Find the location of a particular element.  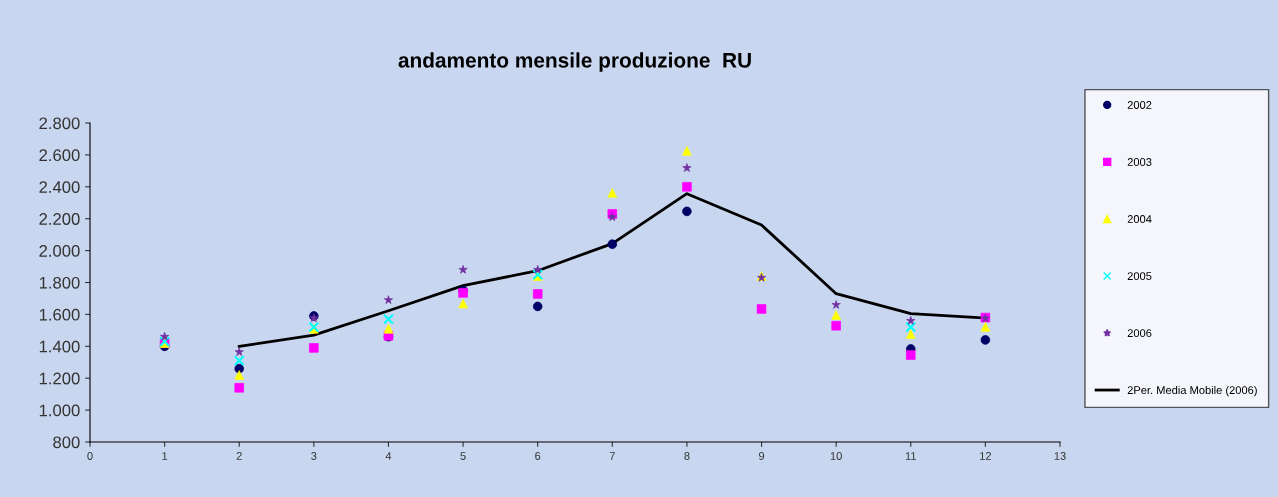

x-tick-label: 2 is located at coordinates (239, 456).